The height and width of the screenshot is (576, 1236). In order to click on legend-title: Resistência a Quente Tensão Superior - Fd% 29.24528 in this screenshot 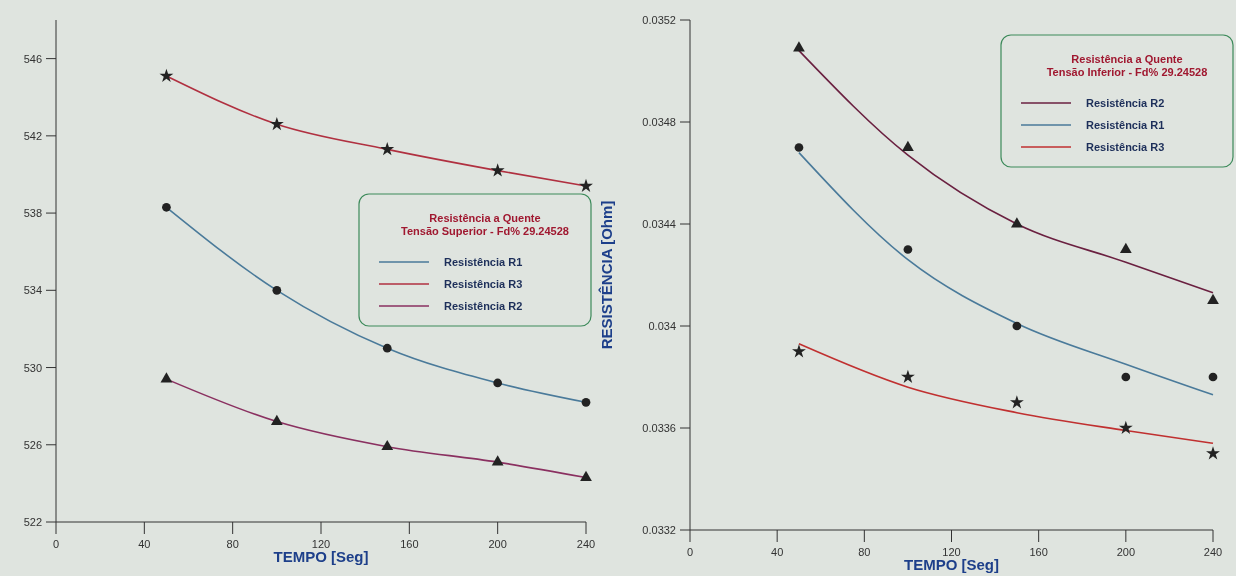, I will do `click(485, 224)`.